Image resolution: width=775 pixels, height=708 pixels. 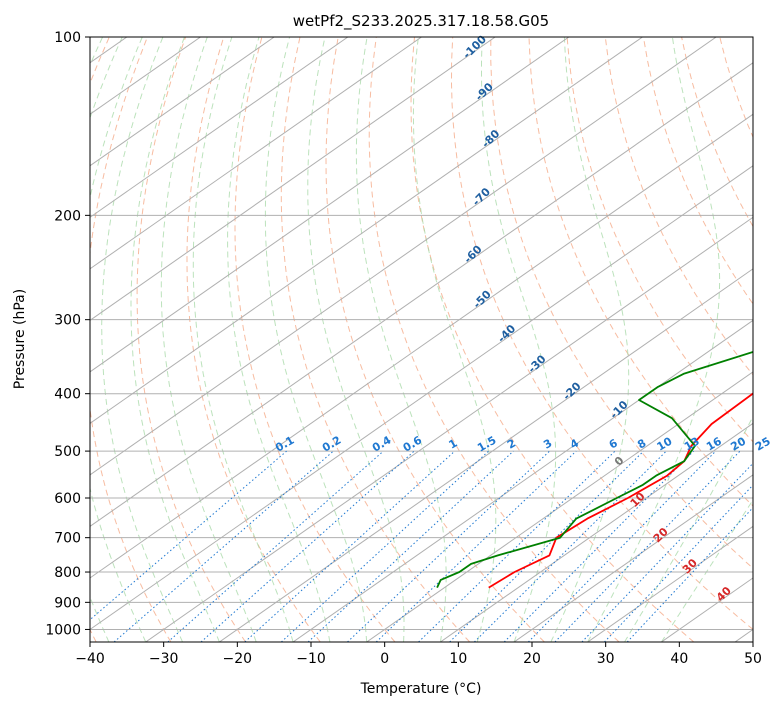 I want to click on x-tick-label: 10, so click(x=458, y=659).